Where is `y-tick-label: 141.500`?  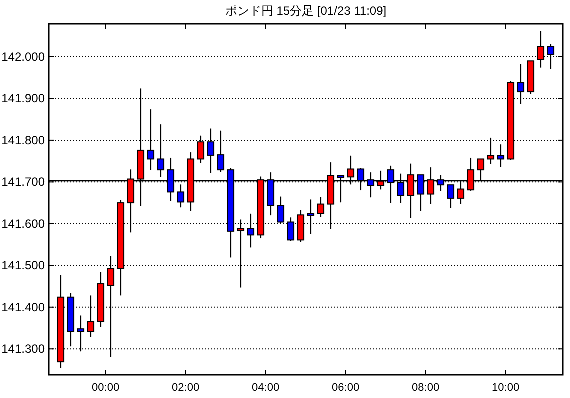 y-tick-label: 141.500 is located at coordinates (24, 265).